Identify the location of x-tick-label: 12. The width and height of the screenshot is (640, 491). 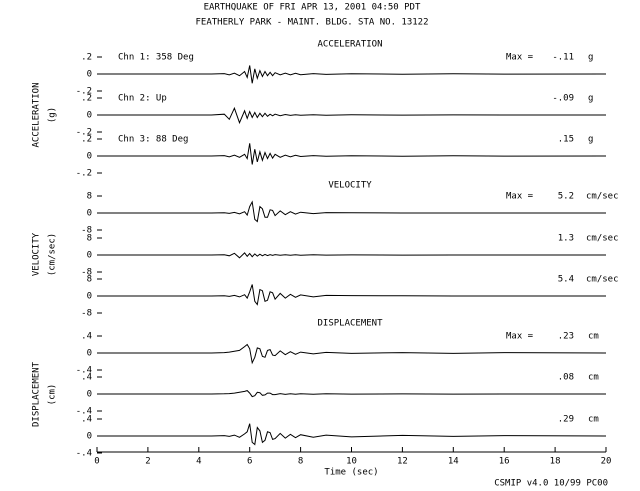
(402, 462).